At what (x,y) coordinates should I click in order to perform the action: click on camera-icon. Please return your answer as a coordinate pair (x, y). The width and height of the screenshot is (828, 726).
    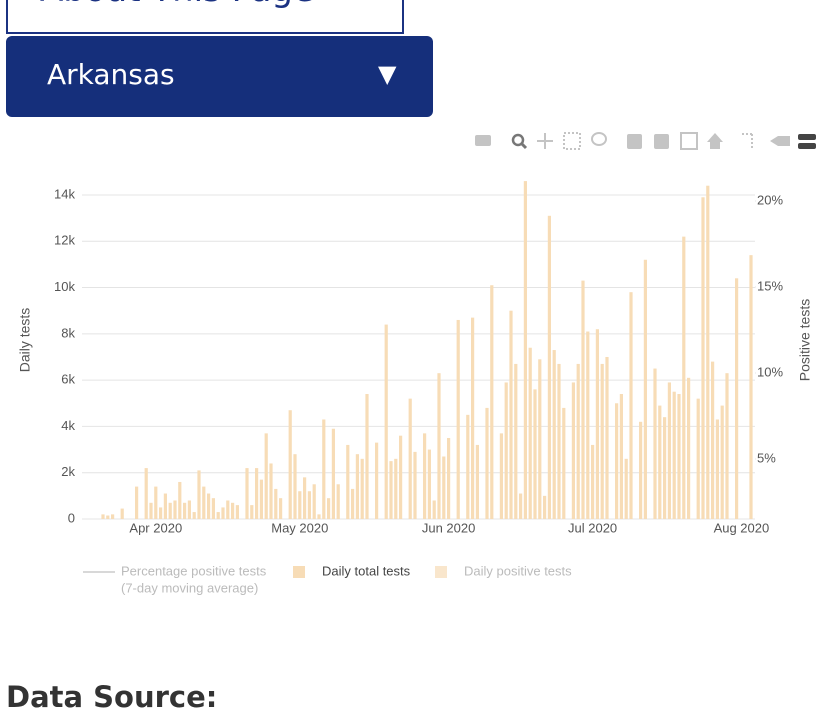
    Looking at the image, I should click on (483, 140).